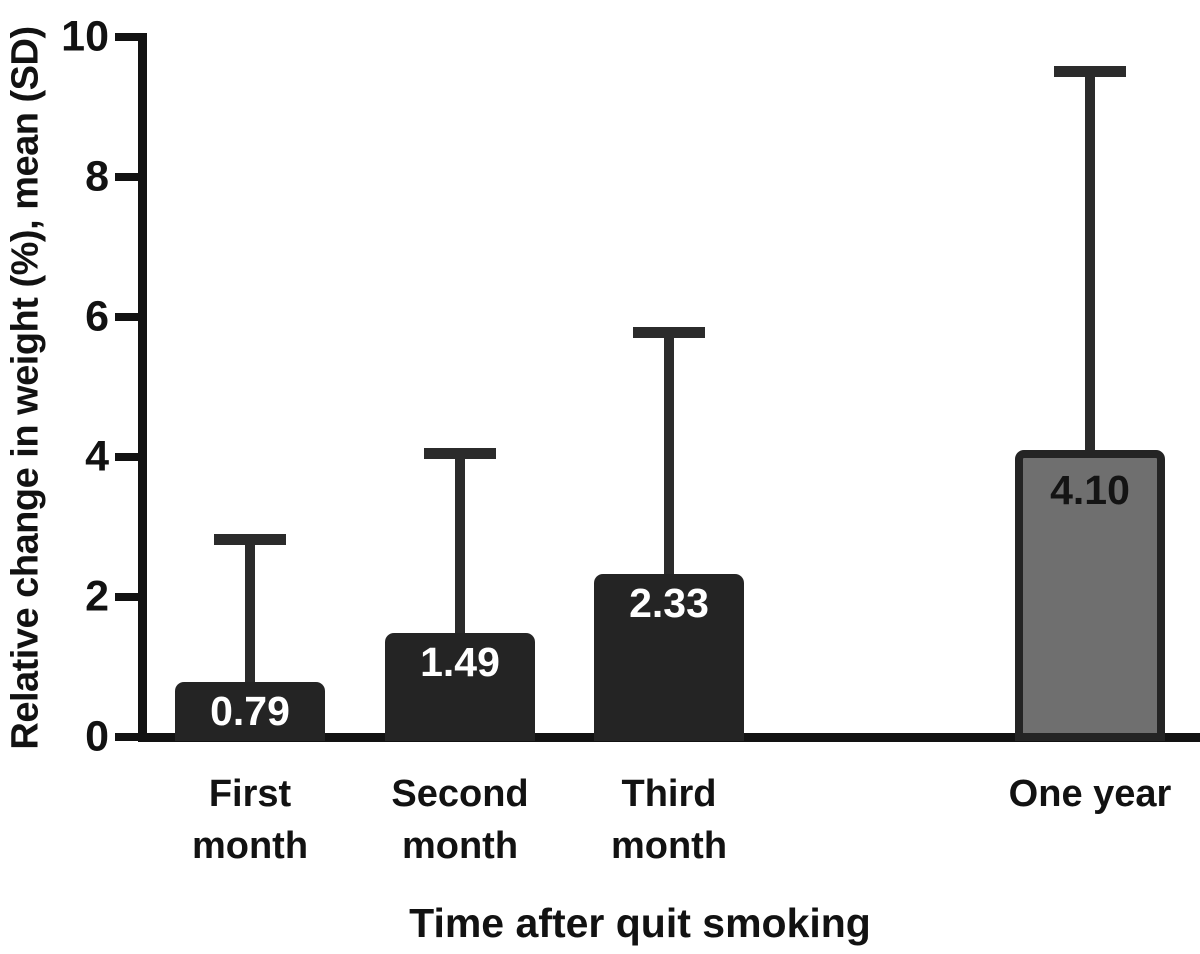 This screenshot has height=954, width=1200. What do you see at coordinates (97, 736) in the screenshot?
I see `y-tick-label: 0` at bounding box center [97, 736].